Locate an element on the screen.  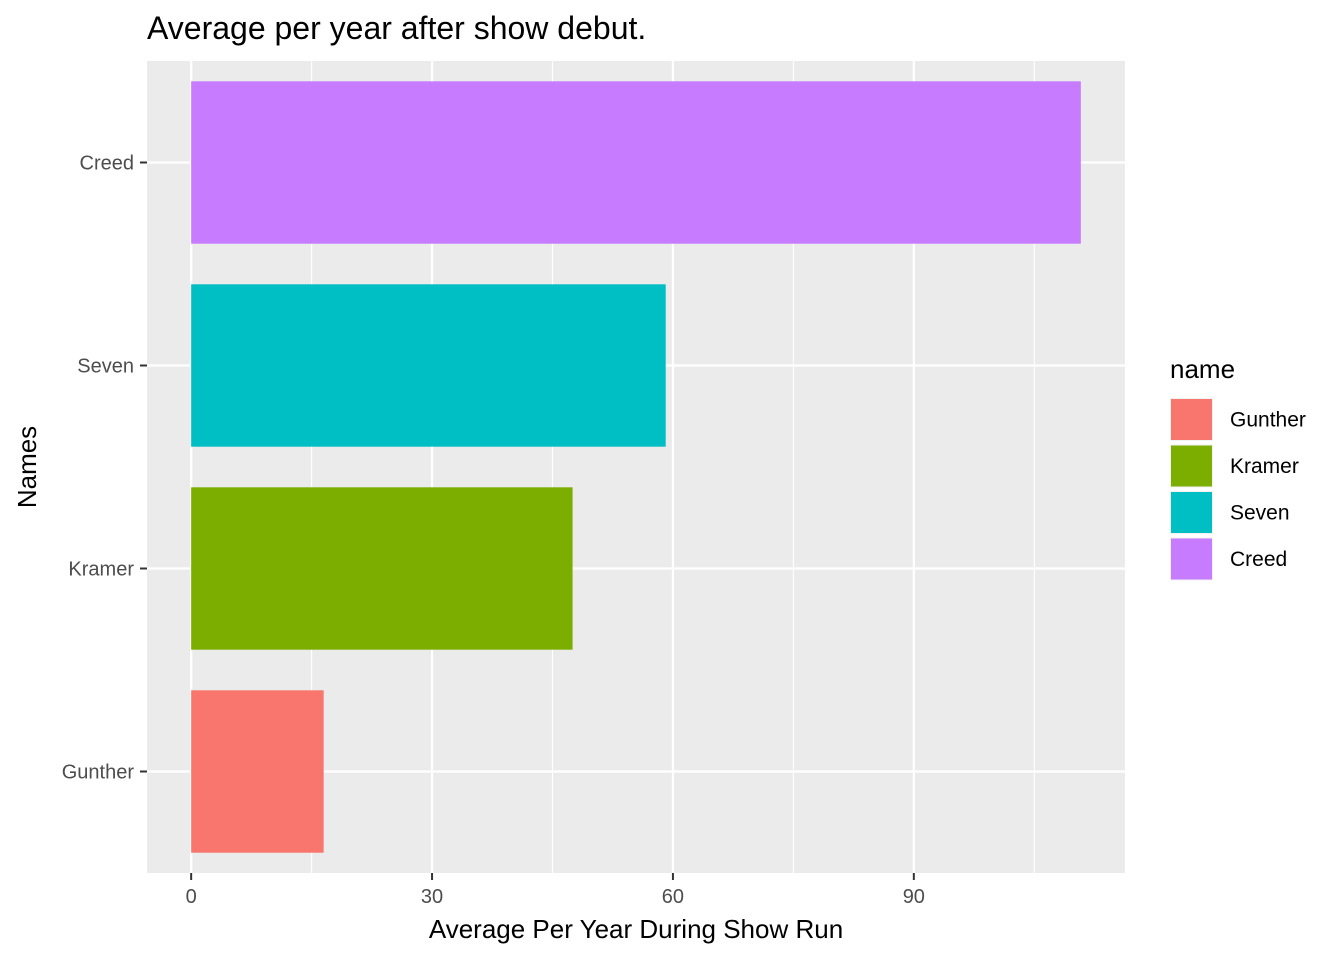
y-tick-label: Creed is located at coordinates (107, 164).